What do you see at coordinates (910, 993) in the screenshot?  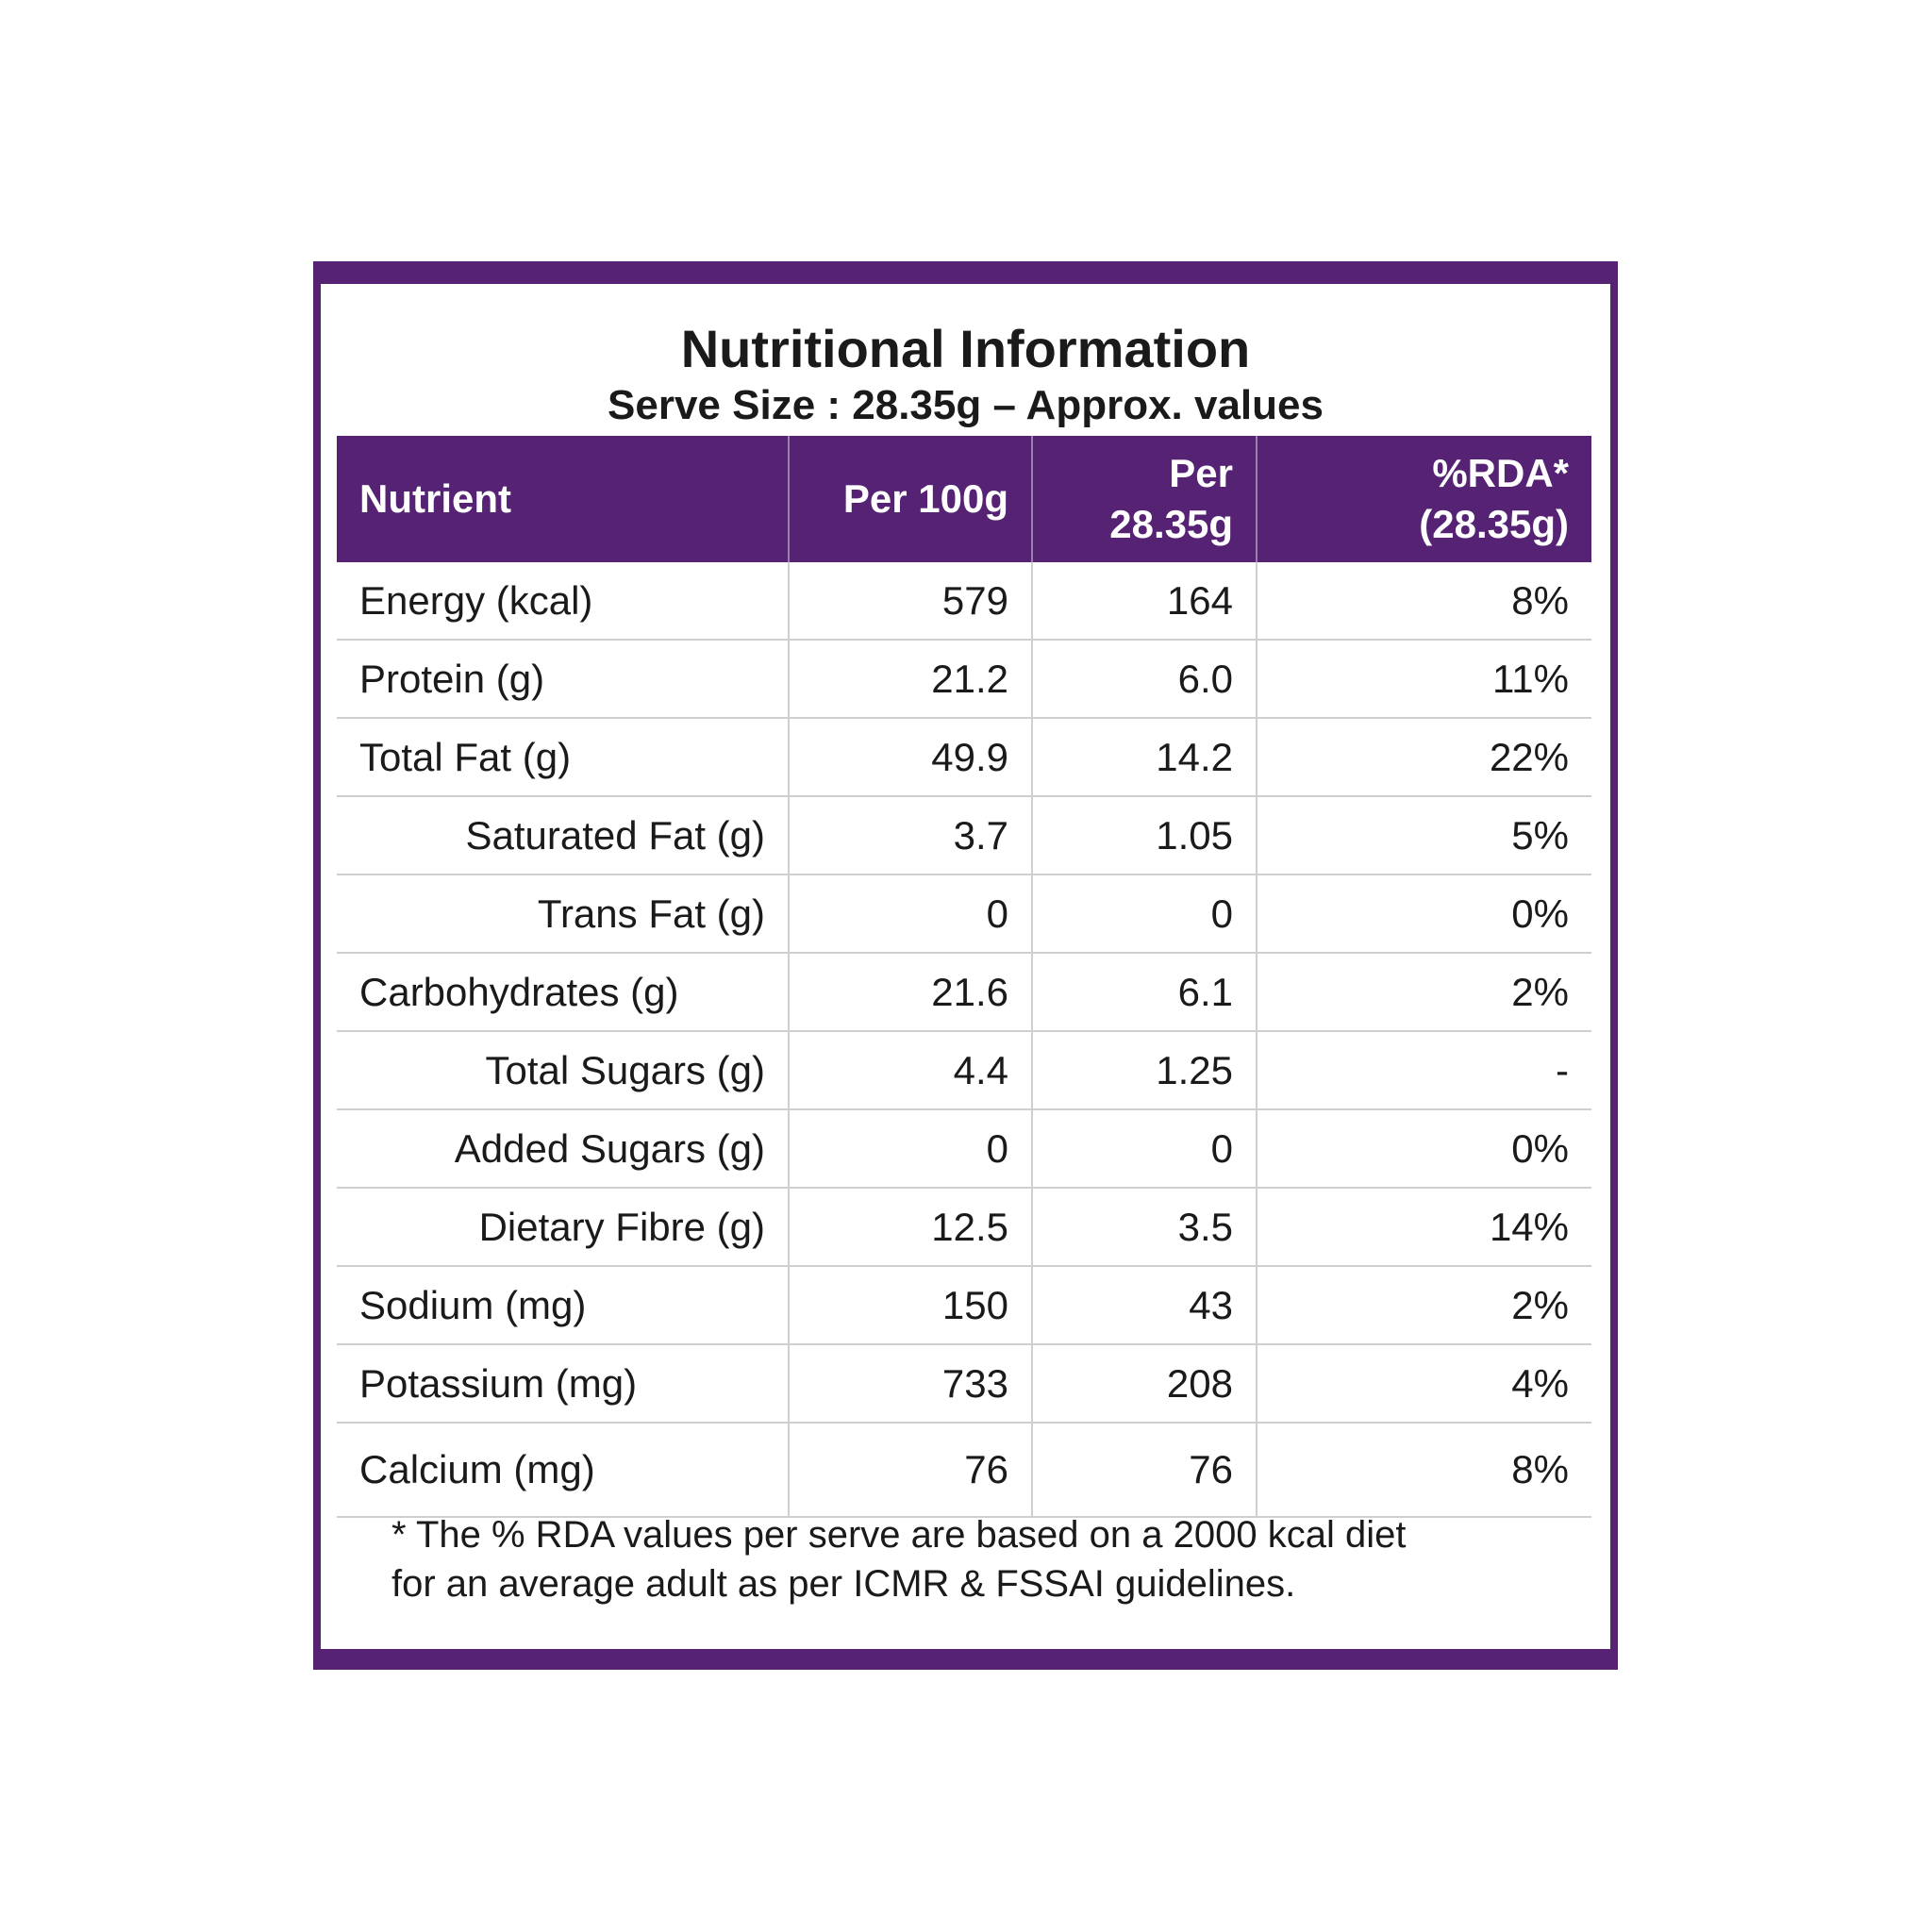 I see `nutrient-value: 21.6` at bounding box center [910, 993].